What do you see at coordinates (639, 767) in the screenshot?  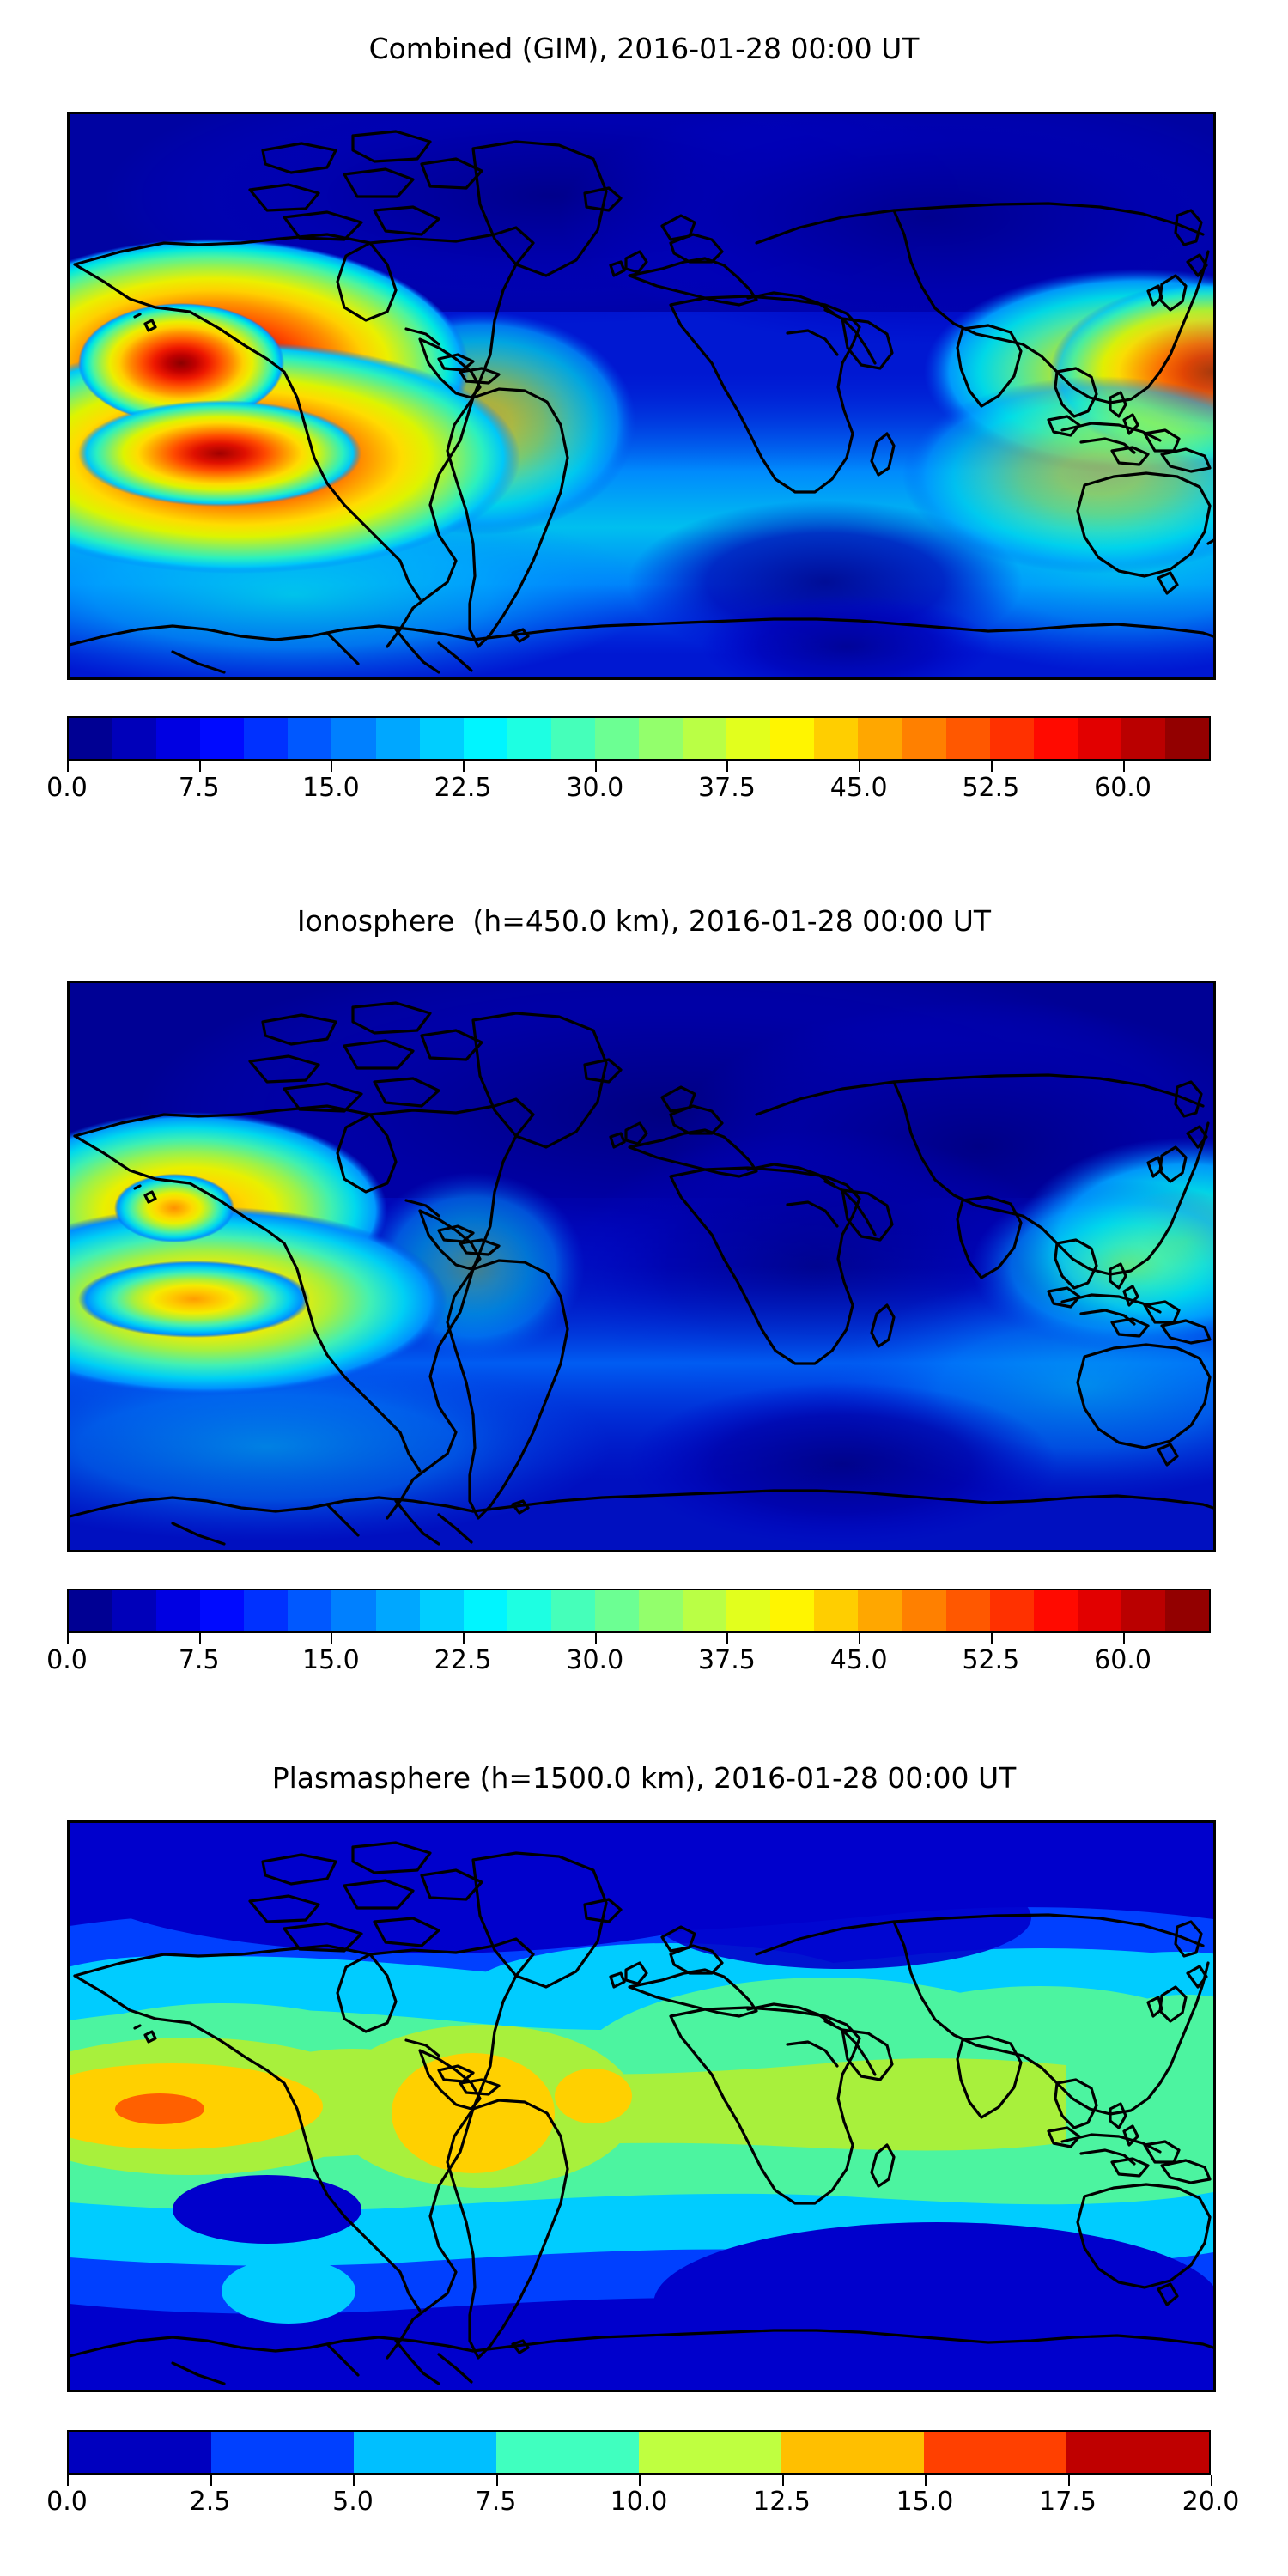 I see `colorbar-ticks-combined-gim` at bounding box center [639, 767].